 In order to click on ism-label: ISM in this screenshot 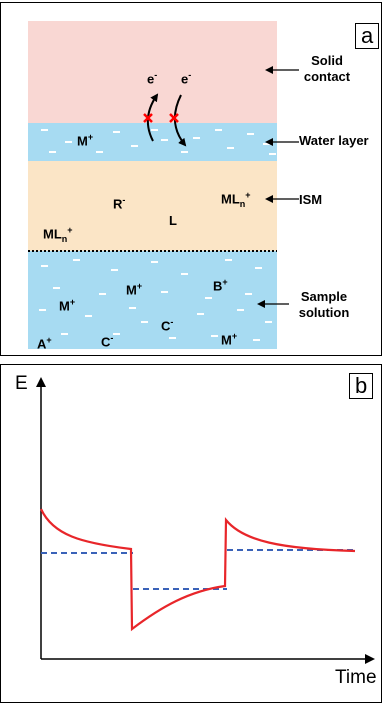, I will do `click(311, 199)`.